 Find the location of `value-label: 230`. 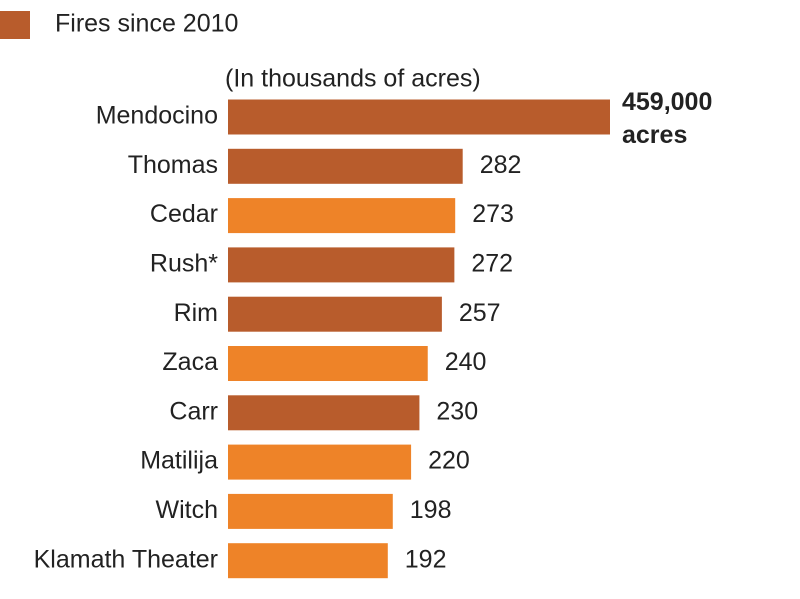

value-label: 230 is located at coordinates (457, 411).